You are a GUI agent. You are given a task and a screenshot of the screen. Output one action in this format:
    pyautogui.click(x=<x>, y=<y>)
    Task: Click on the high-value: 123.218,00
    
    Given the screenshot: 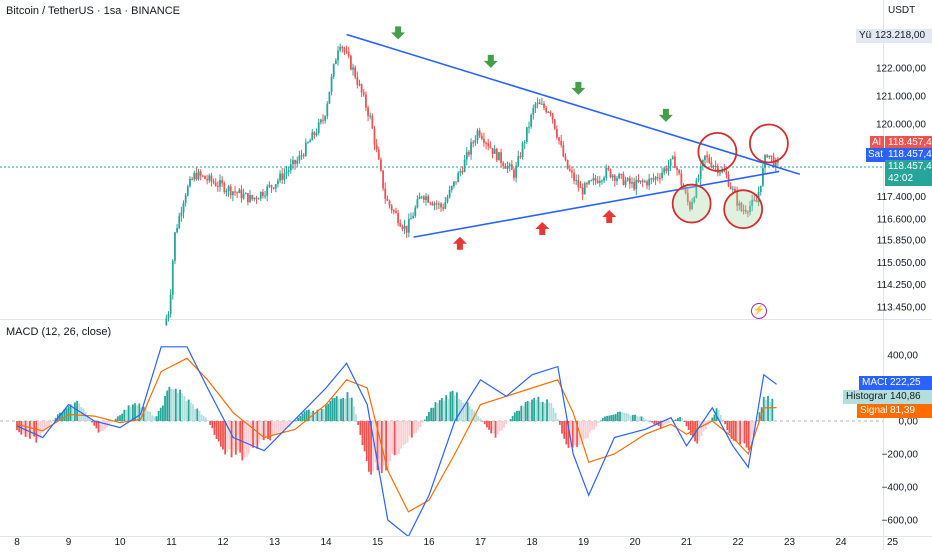 What is the action you would take?
    pyautogui.click(x=900, y=35)
    